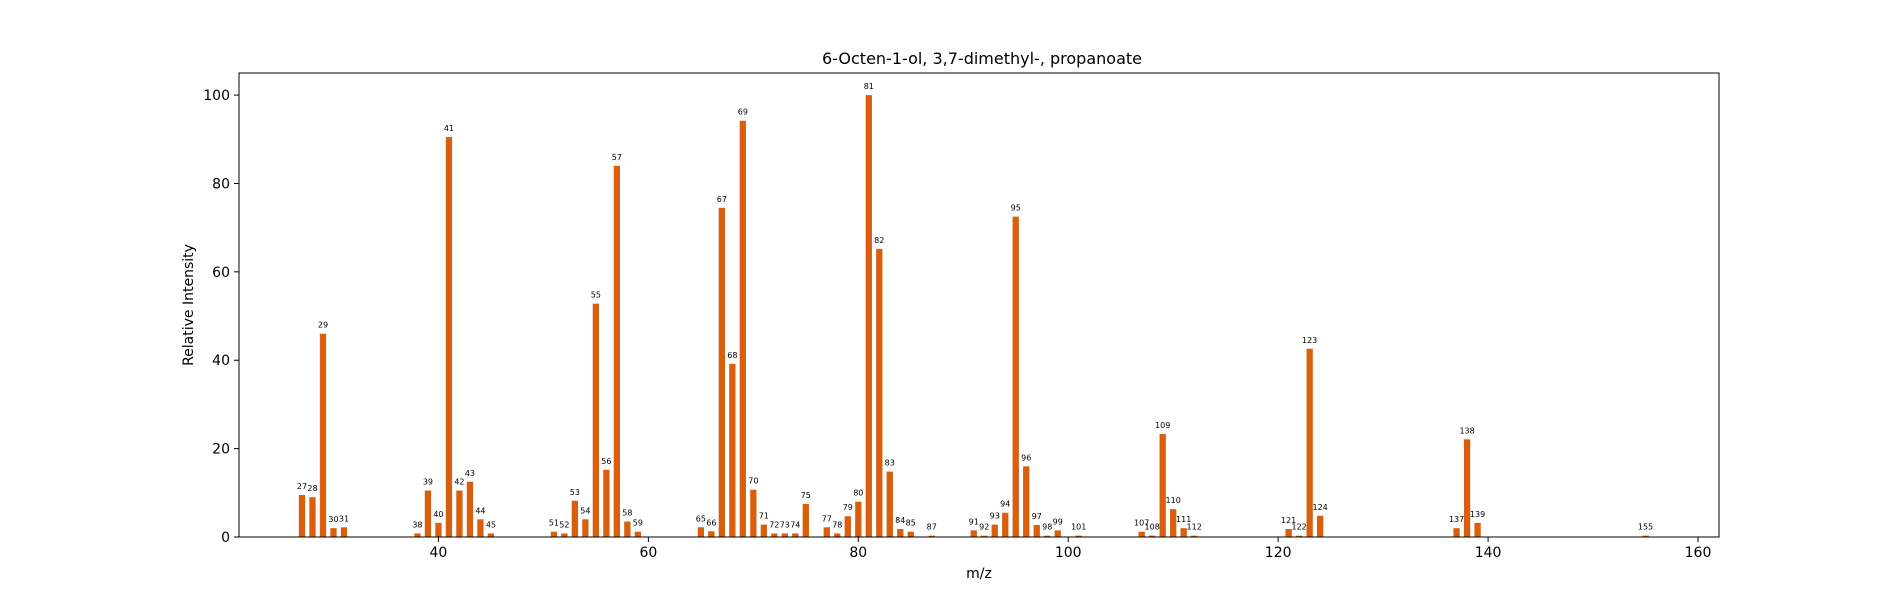 Image resolution: width=1900 pixels, height=600 pixels. I want to click on x-tick-label: 140, so click(1488, 553).